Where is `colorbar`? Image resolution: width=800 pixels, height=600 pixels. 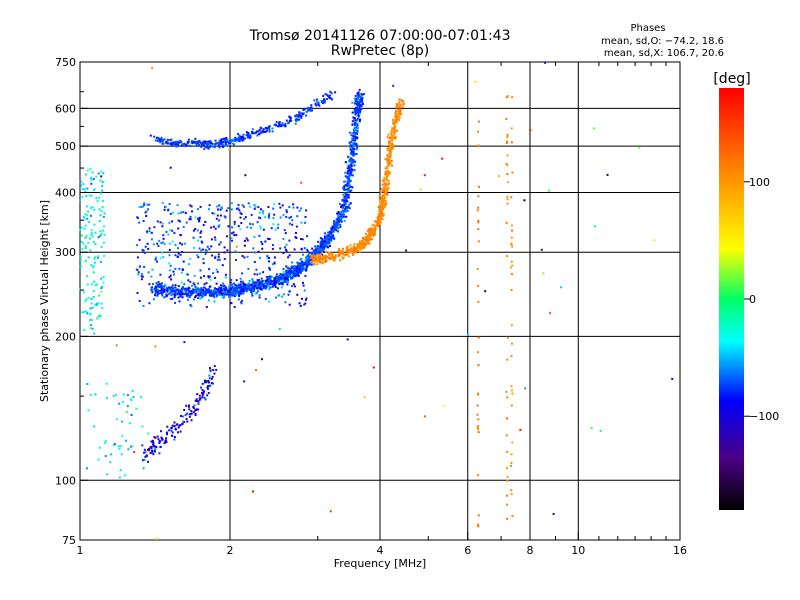 colorbar is located at coordinates (731, 299).